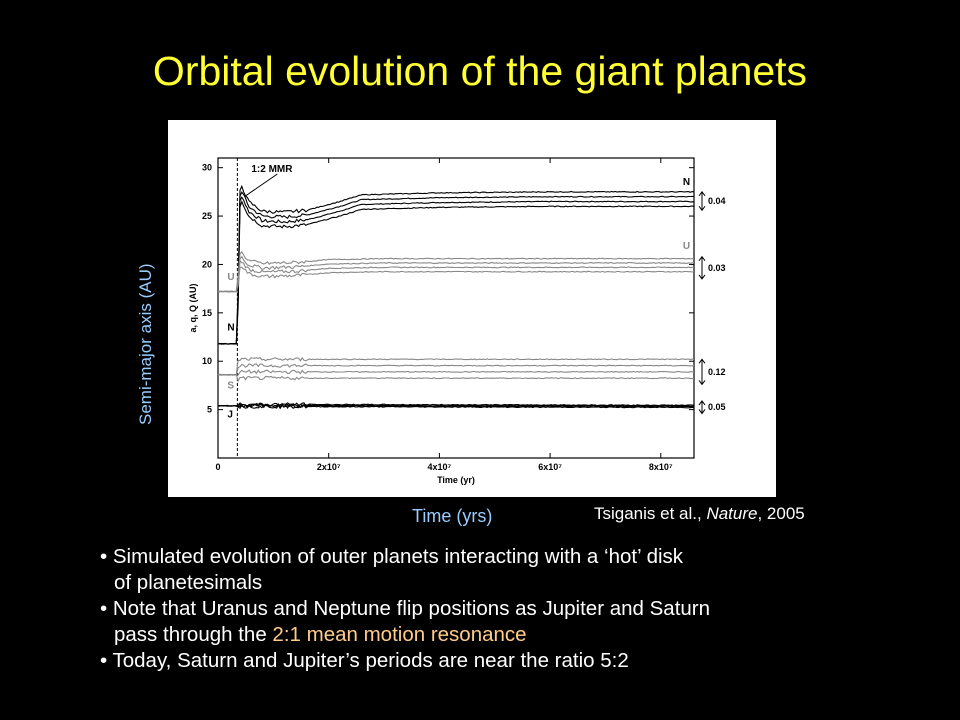  I want to click on planet-label-N-left: N, so click(230, 327).